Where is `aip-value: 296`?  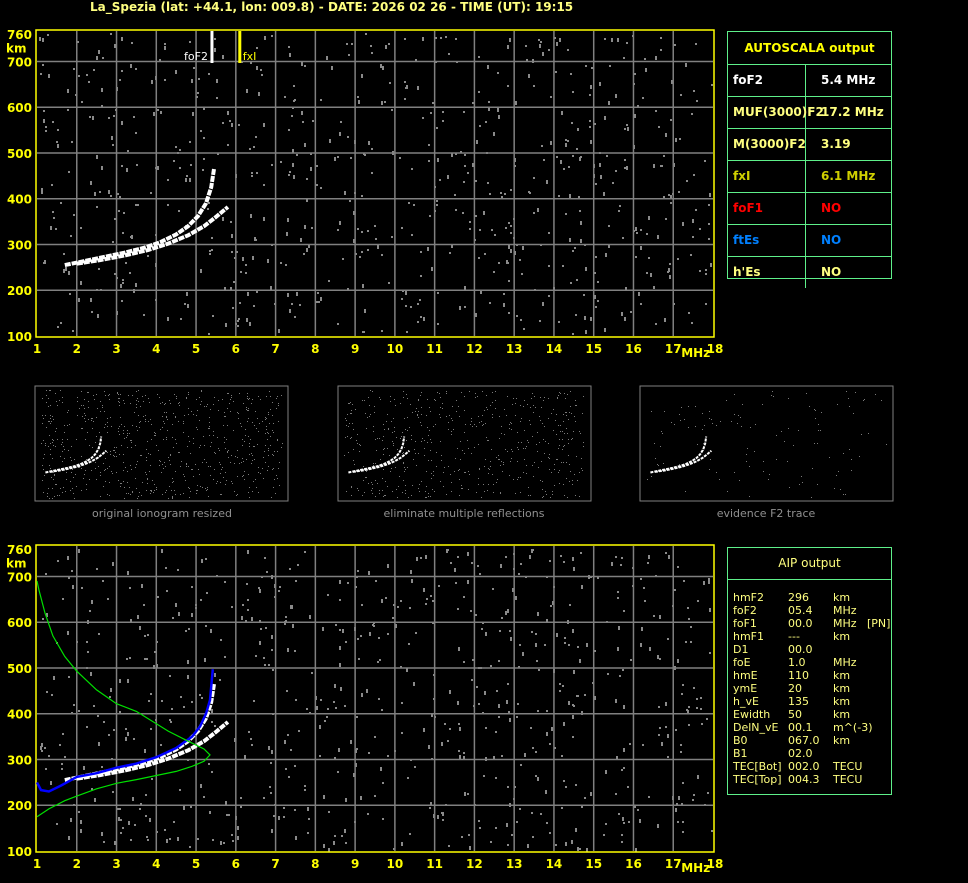
aip-value: 296 is located at coordinates (798, 597).